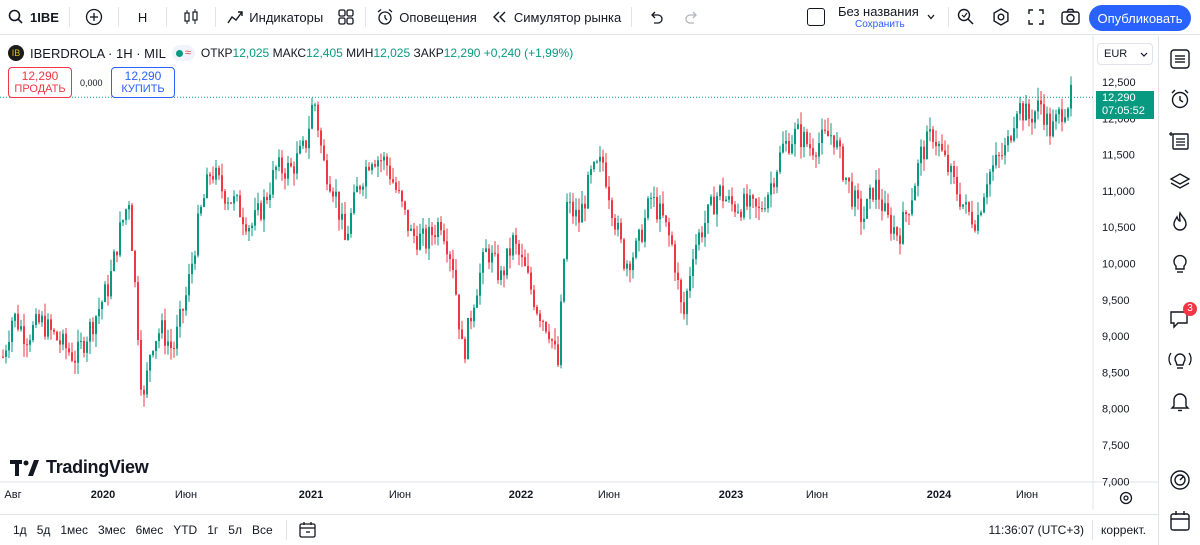  What do you see at coordinates (656, 17) in the screenshot?
I see `undo-button` at bounding box center [656, 17].